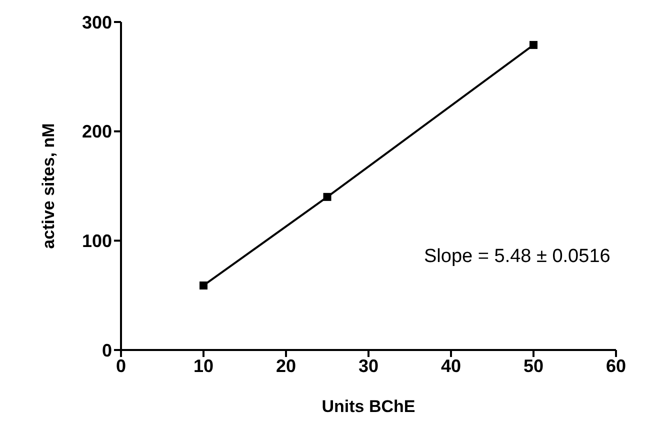  I want to click on x-tick-label: 10, so click(203, 366).